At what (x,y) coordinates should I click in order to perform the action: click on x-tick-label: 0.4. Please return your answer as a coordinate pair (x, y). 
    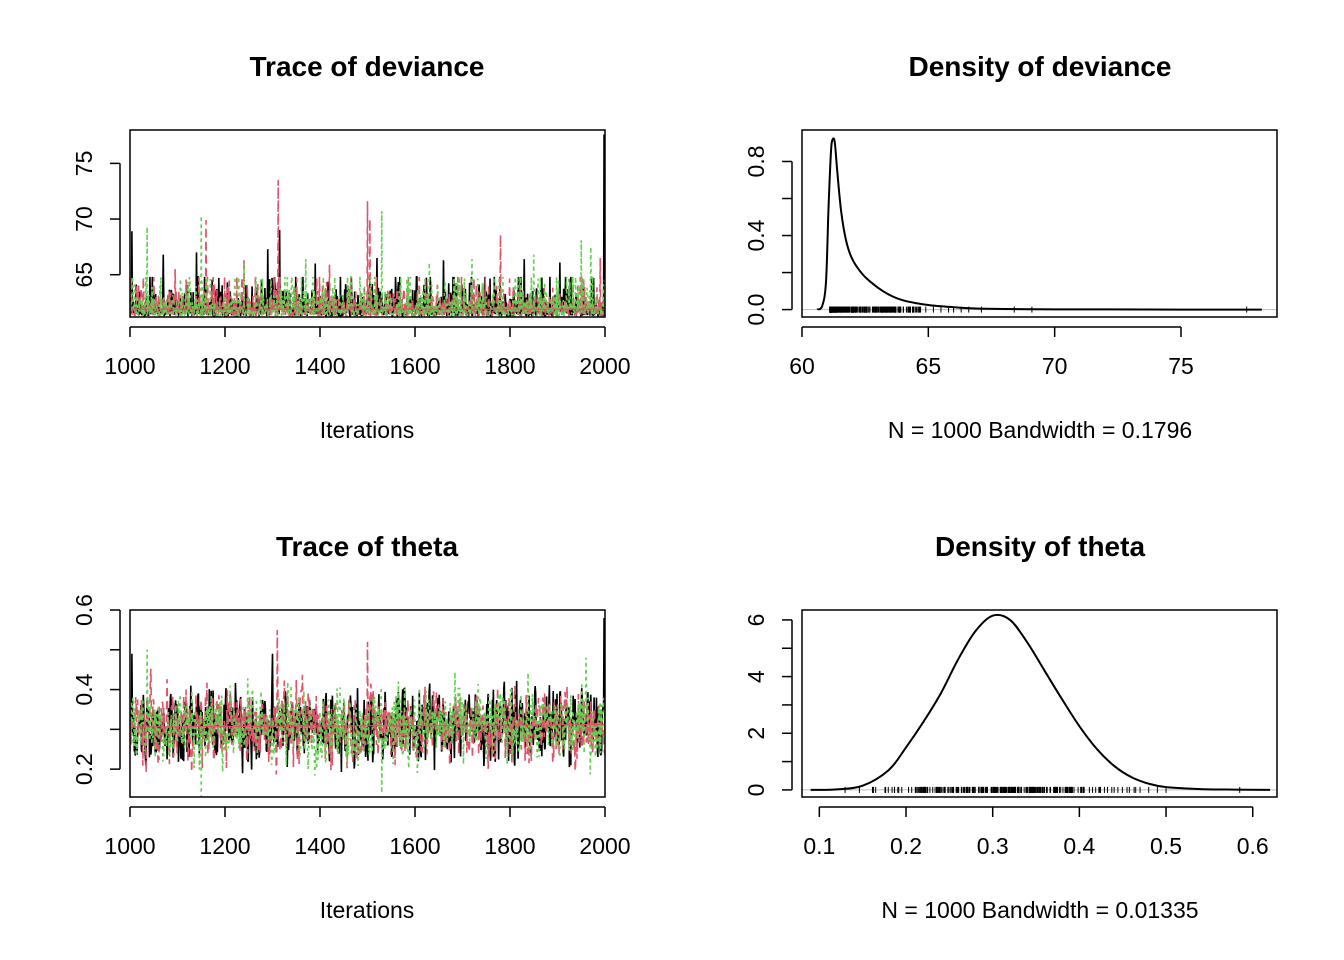
    Looking at the image, I should click on (1079, 846).